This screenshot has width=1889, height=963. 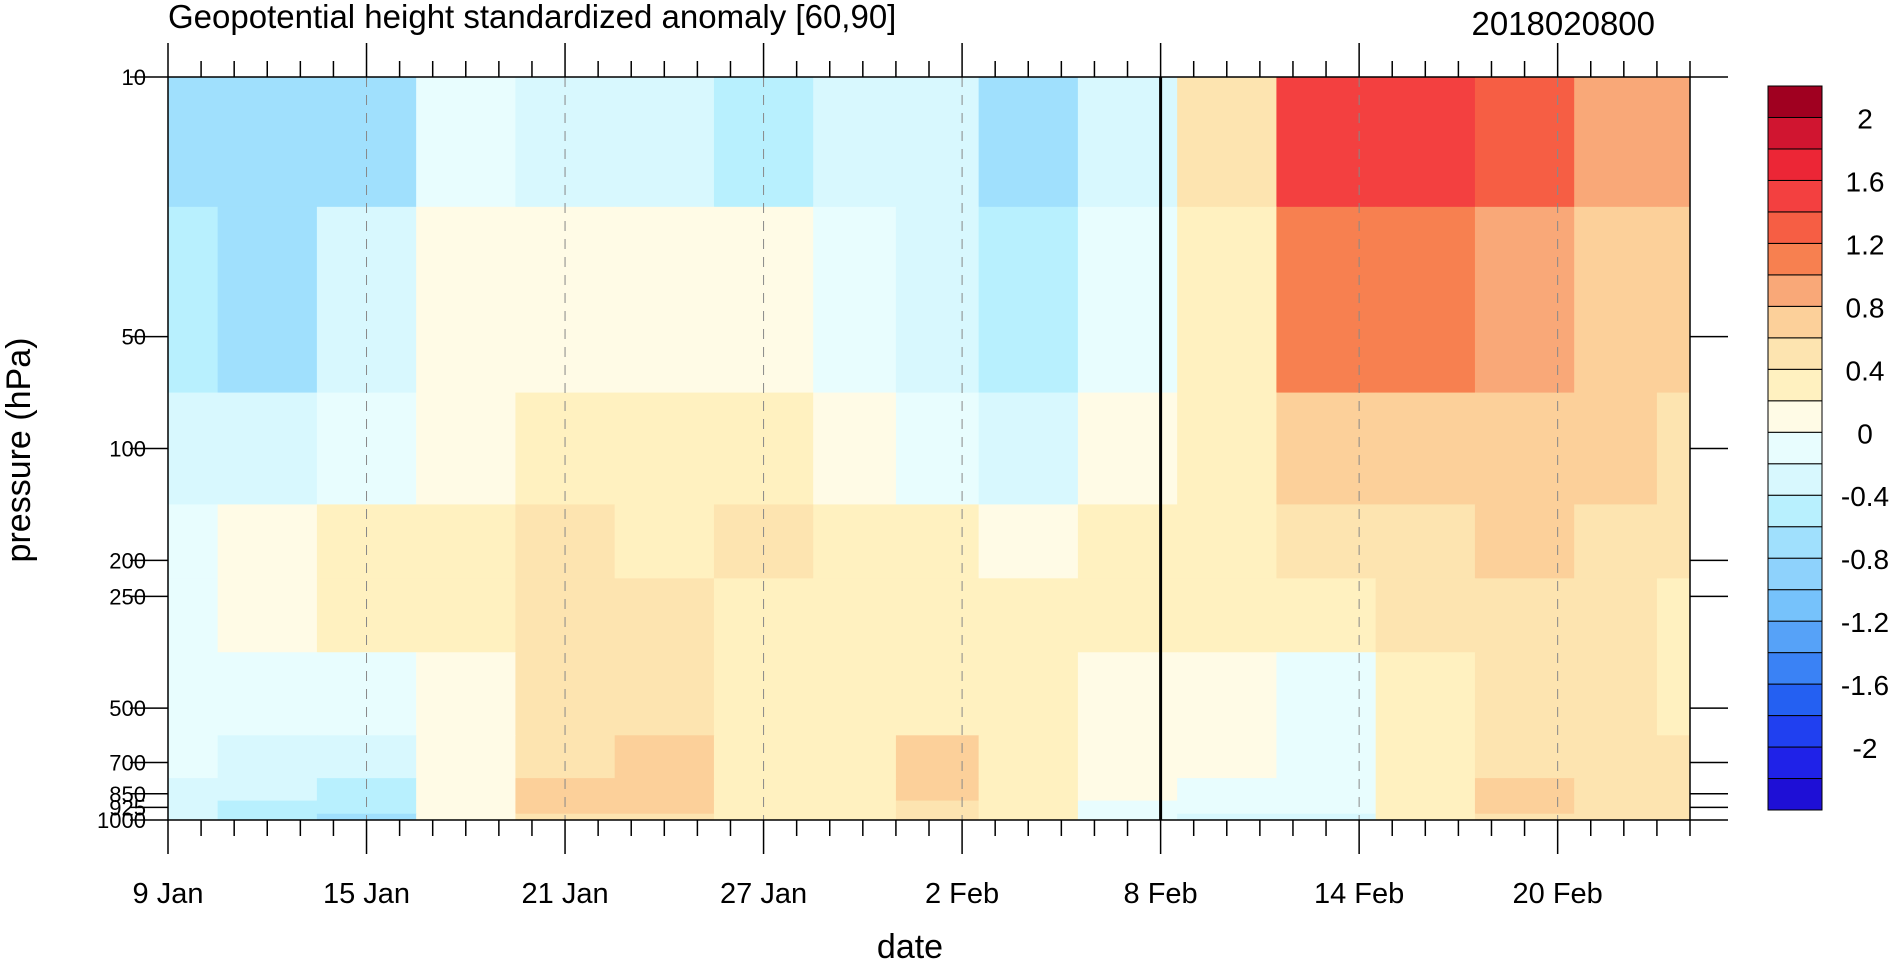 I want to click on y-tick-label: 700, so click(x=127, y=762).